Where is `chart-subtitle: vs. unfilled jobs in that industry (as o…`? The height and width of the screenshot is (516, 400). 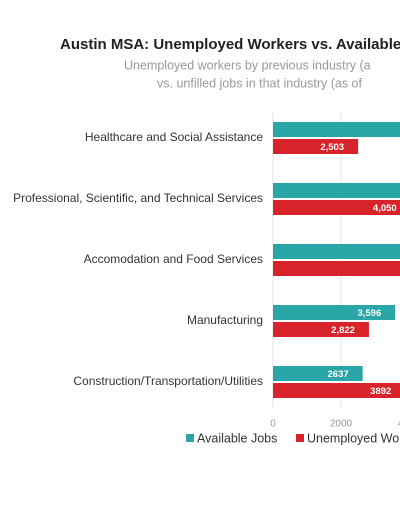
chart-subtitle: vs. unfilled jobs in that industry (as o… is located at coordinates (259, 83).